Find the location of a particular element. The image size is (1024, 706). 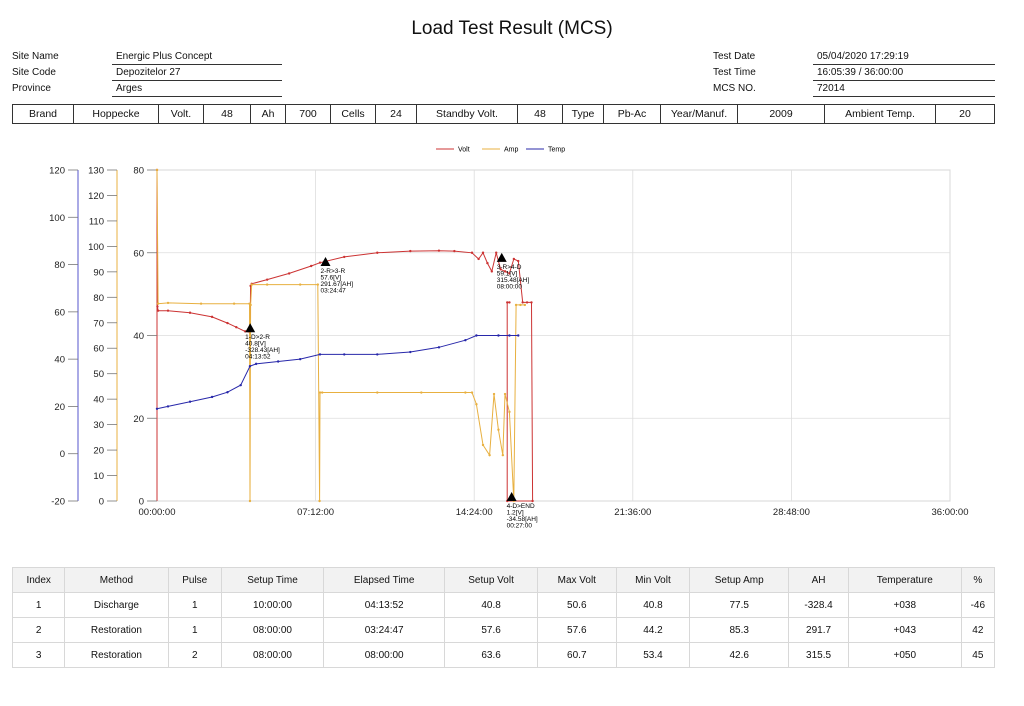

test-date-value: 05/04/2020 17:29:19 is located at coordinates (904, 57).